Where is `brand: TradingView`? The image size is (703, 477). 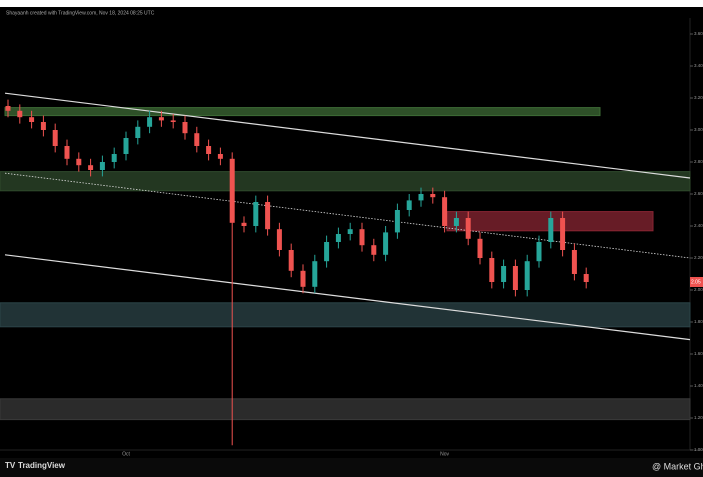 brand: TradingView is located at coordinates (42, 465).